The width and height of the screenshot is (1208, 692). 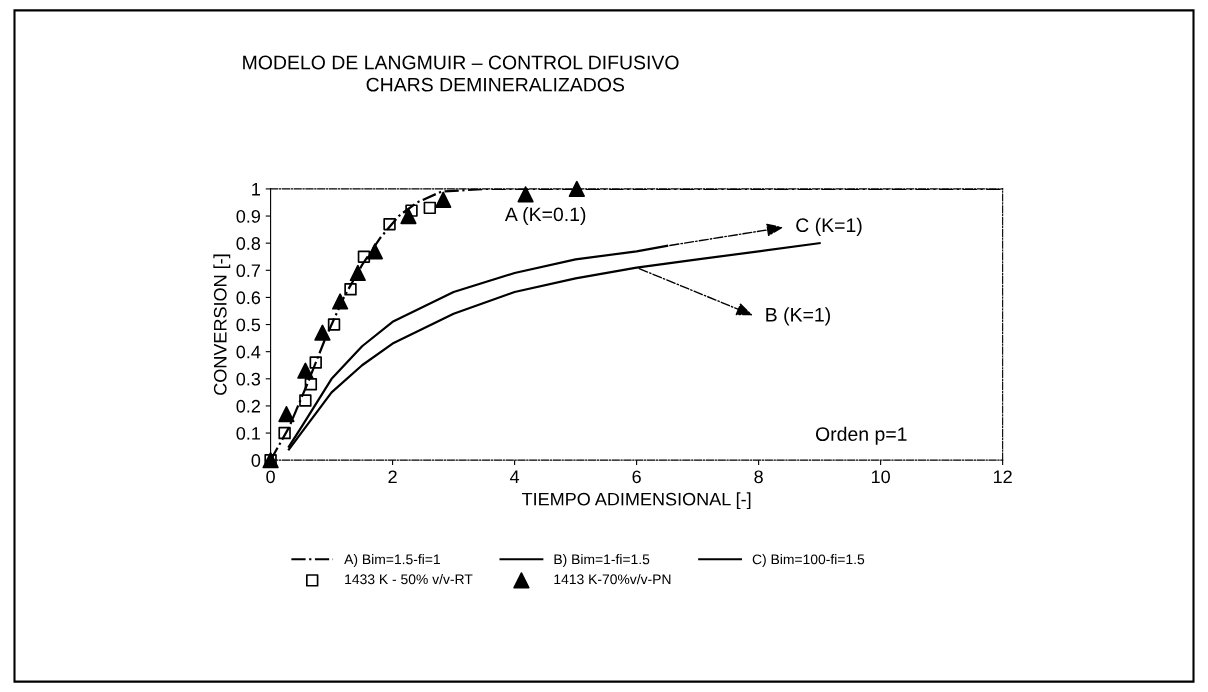 What do you see at coordinates (880, 477) in the screenshot?
I see `x-tick-label: 10` at bounding box center [880, 477].